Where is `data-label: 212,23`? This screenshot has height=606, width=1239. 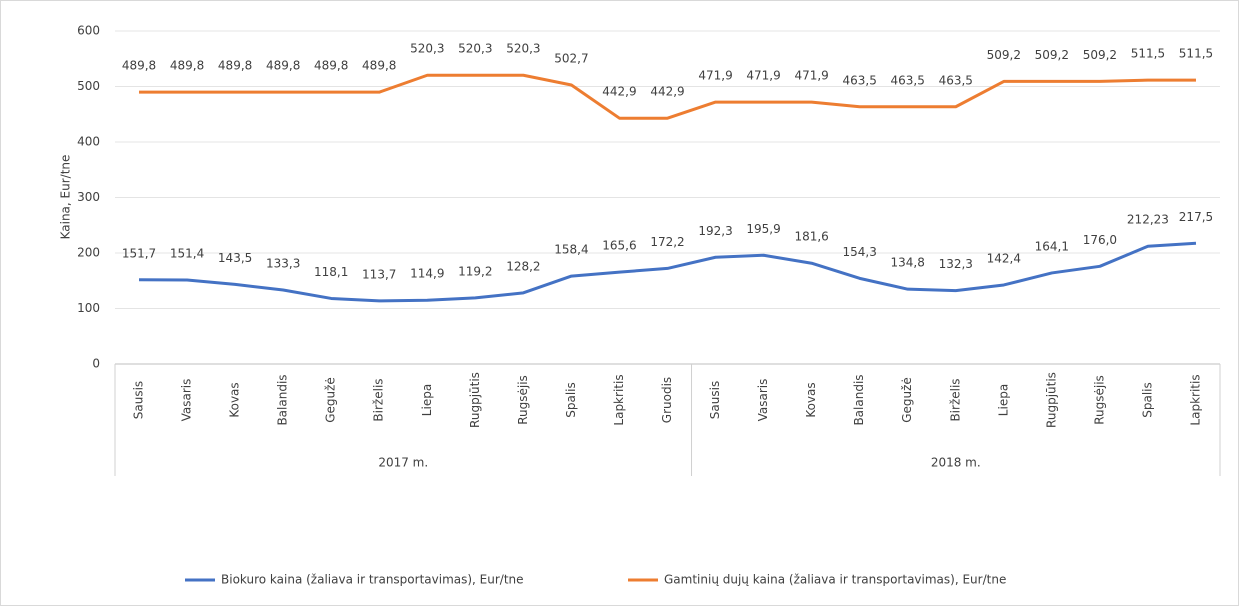
data-label: 212,23 is located at coordinates (1148, 220).